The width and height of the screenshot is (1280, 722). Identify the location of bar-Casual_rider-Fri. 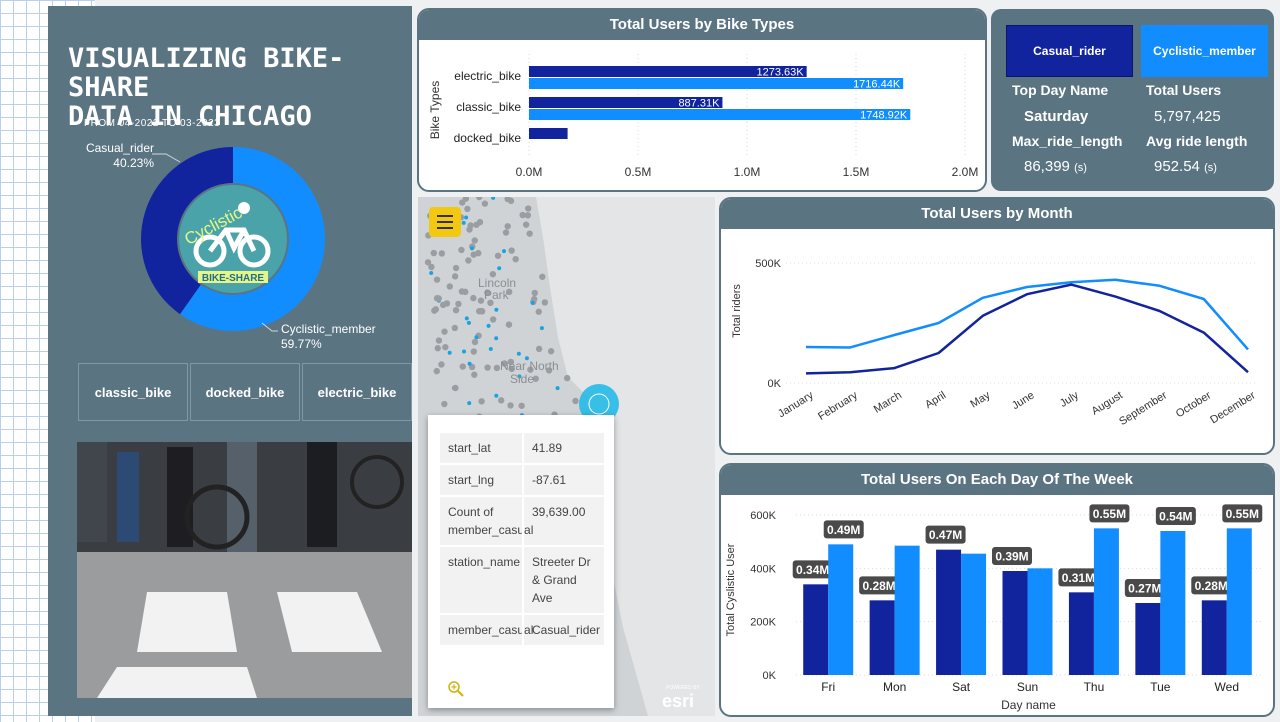
(816, 629).